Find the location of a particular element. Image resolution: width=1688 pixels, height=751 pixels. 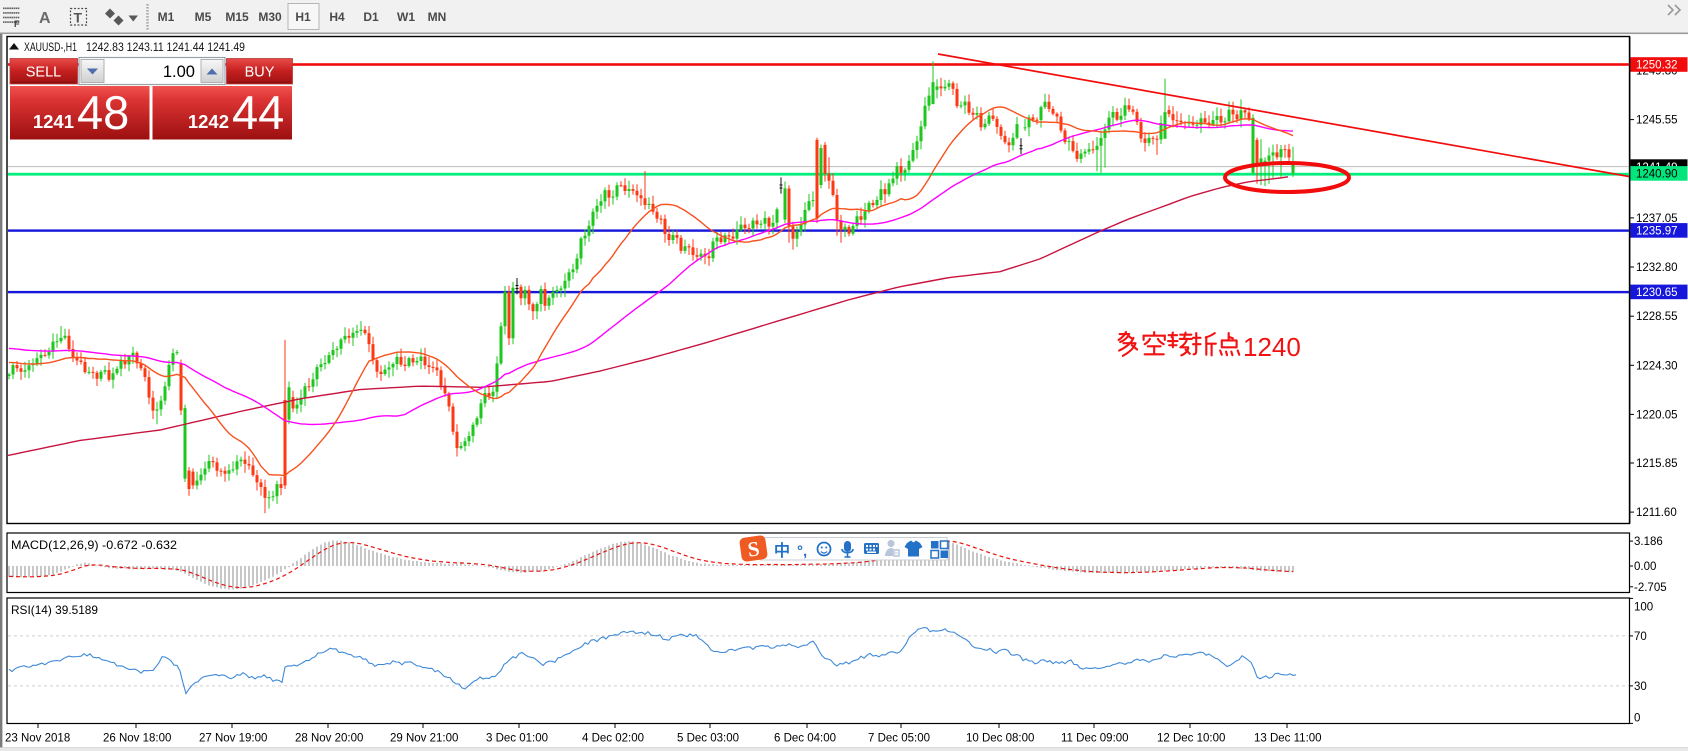

svg-text: 1235.97 is located at coordinates (1657, 232).